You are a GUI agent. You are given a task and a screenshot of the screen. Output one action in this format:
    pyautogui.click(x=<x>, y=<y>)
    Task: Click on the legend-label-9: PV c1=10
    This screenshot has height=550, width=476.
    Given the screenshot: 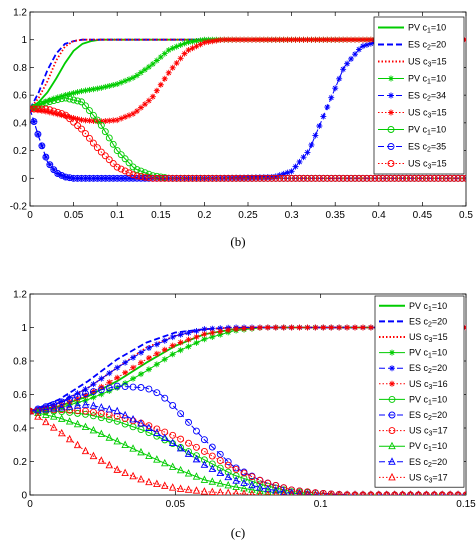 What is the action you would take?
    pyautogui.click(x=428, y=447)
    